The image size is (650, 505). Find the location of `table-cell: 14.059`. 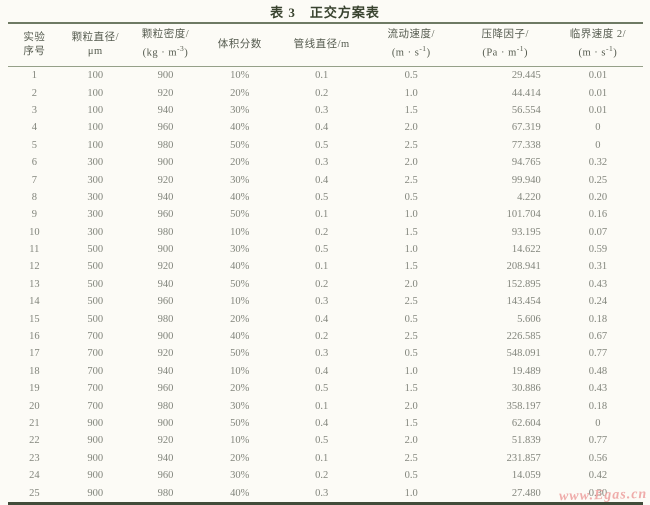

table-cell: 14.059 is located at coordinates (526, 476).